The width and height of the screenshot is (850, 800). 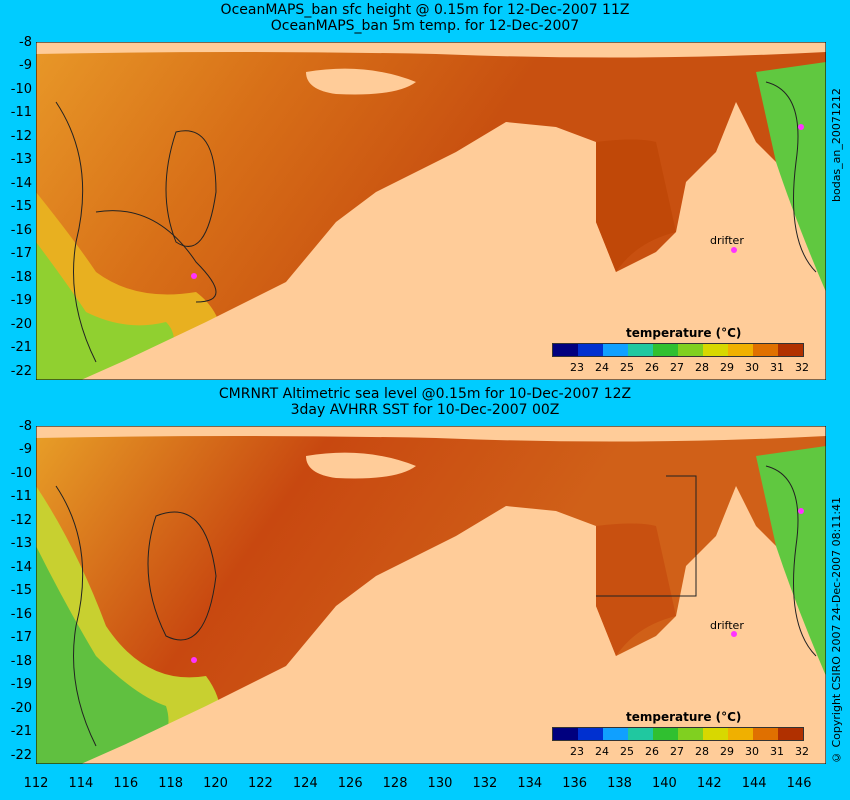 What do you see at coordinates (425, 410) in the screenshot?
I see `panel2-title-line2: 3day AVHRR SST for 10-Dec-2007 00Z` at bounding box center [425, 410].